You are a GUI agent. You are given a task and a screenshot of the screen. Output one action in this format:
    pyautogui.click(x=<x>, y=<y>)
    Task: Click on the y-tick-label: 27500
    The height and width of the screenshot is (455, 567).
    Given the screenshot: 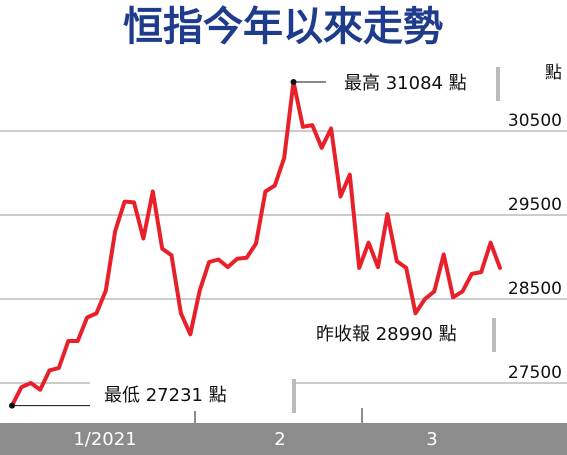 What is the action you would take?
    pyautogui.click(x=535, y=373)
    